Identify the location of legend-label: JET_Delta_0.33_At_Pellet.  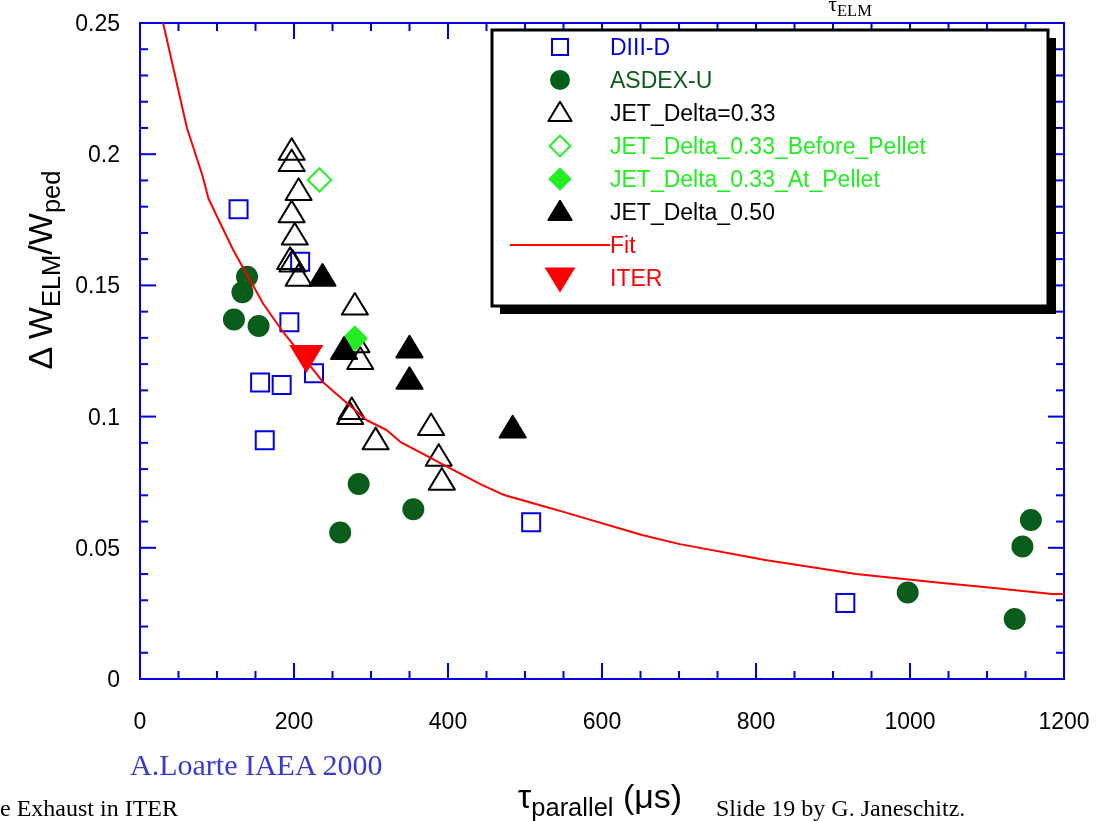
(745, 179).